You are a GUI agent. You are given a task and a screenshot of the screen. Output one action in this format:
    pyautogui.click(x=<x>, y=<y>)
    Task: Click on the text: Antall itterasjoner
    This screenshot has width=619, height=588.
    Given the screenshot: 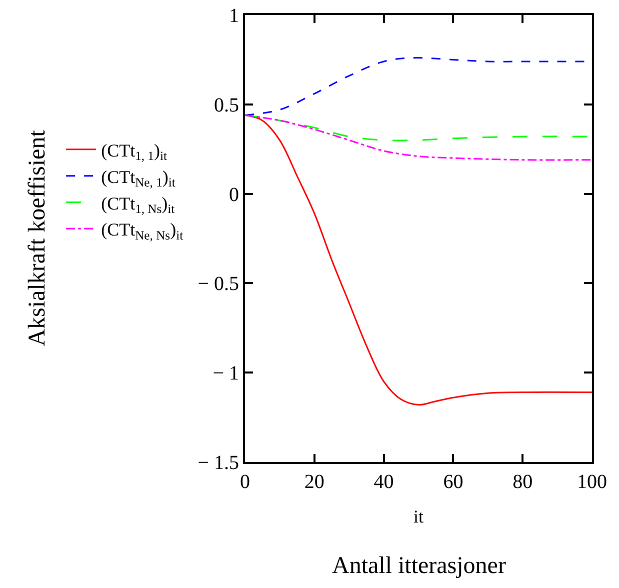 What is the action you would take?
    pyautogui.click(x=419, y=566)
    